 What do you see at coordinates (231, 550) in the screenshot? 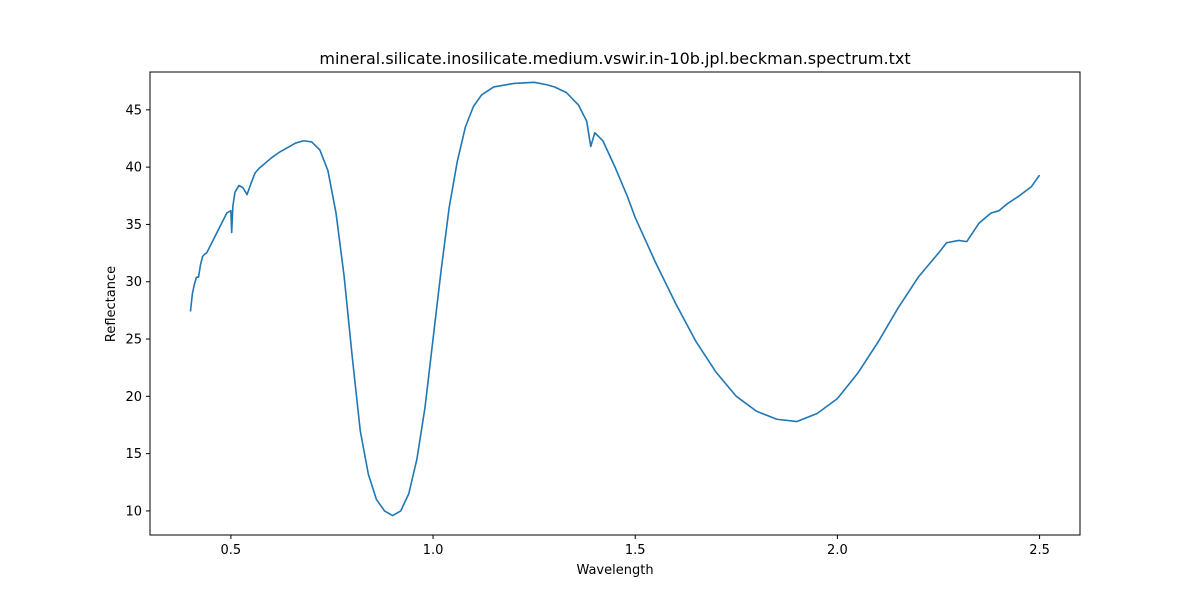
I see `x-tick-label: 0.5` at bounding box center [231, 550].